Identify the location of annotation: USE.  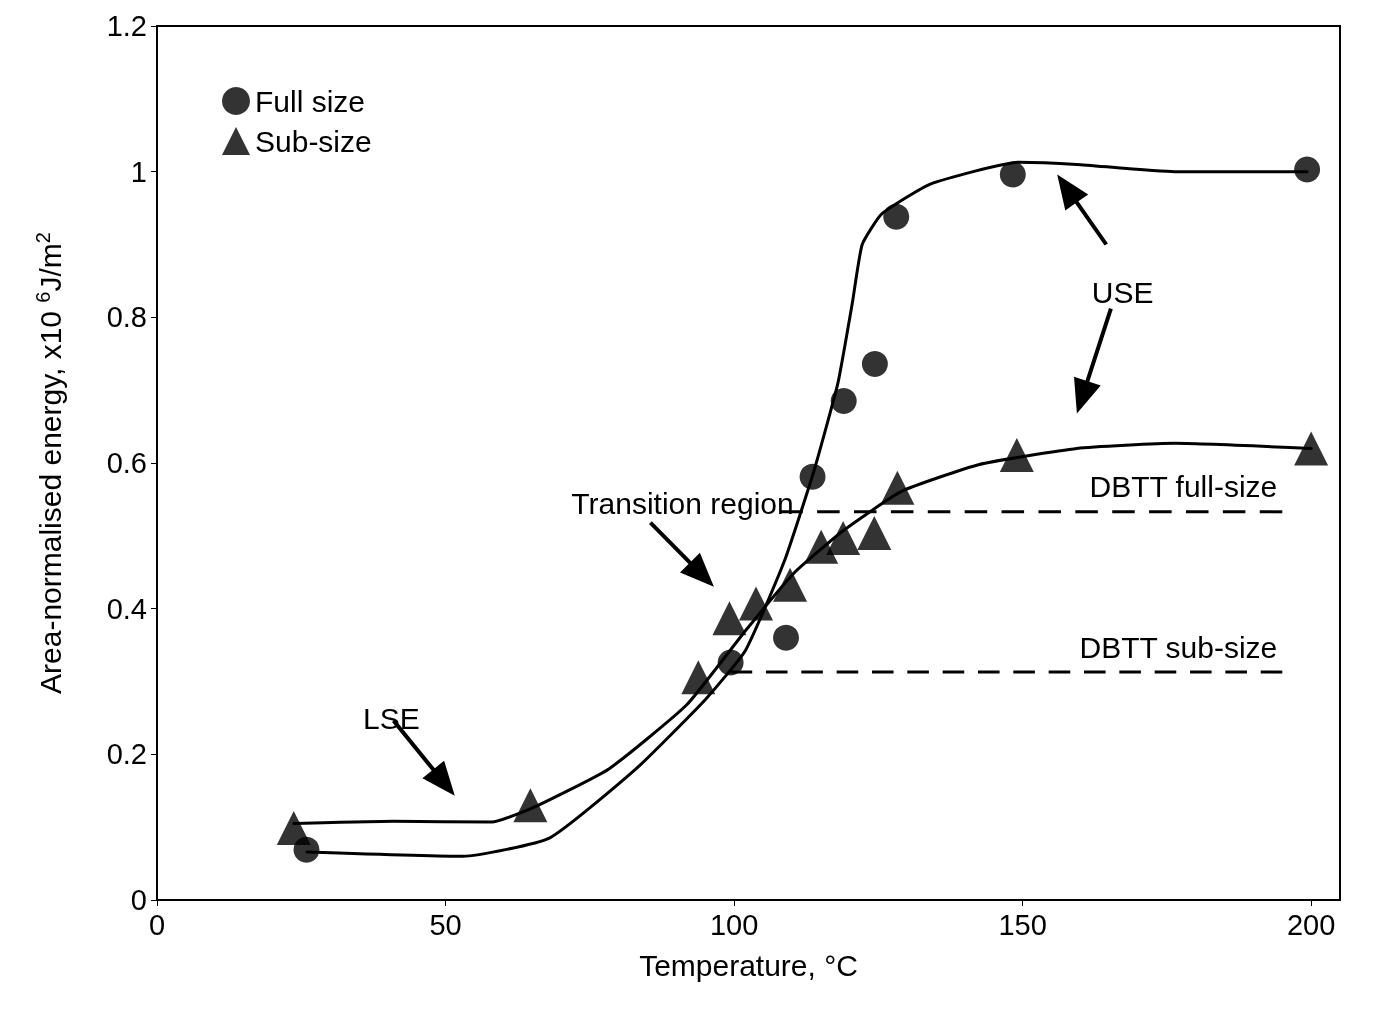
(1122, 292).